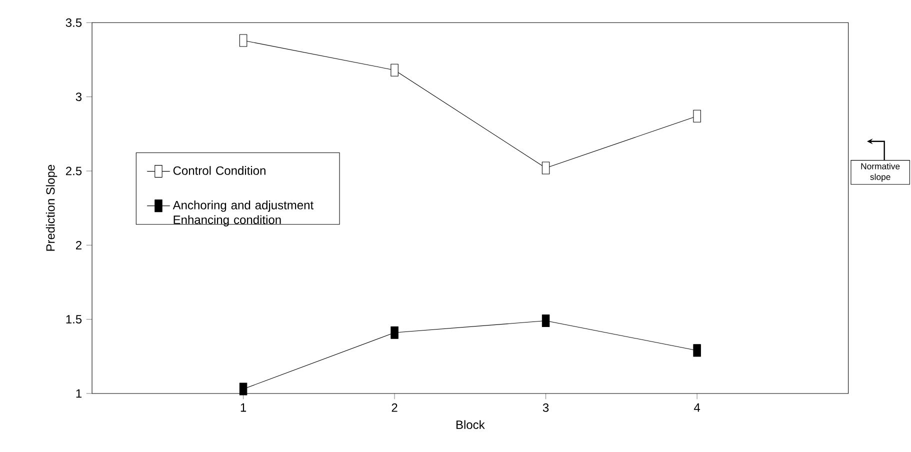  What do you see at coordinates (74, 171) in the screenshot?
I see `y-tick-label: 2.5` at bounding box center [74, 171].